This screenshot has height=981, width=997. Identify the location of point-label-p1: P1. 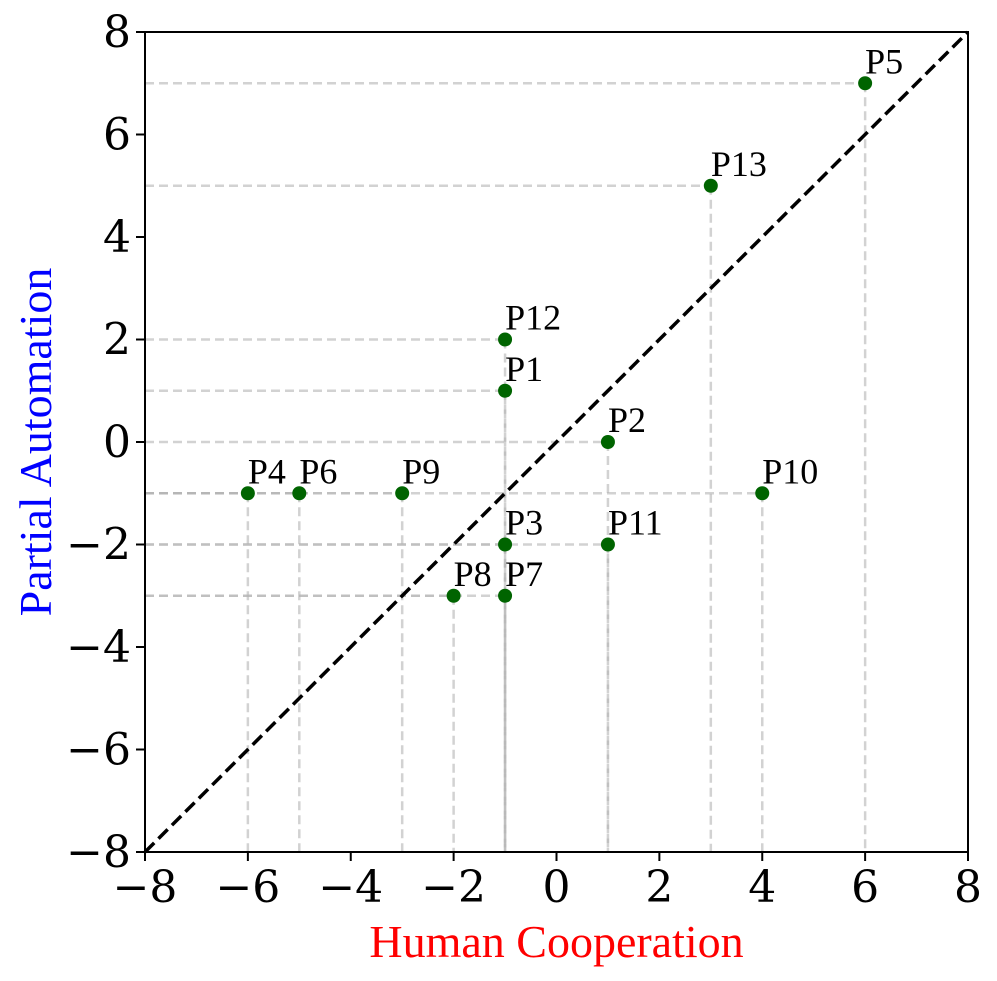
(524, 369).